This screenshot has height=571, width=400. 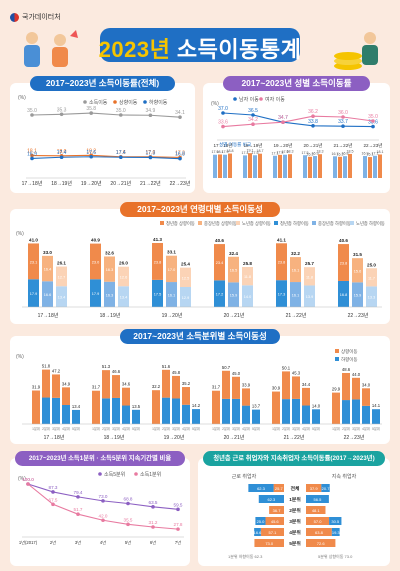 I want to click on total-value: 25.7, so click(x=309, y=263).